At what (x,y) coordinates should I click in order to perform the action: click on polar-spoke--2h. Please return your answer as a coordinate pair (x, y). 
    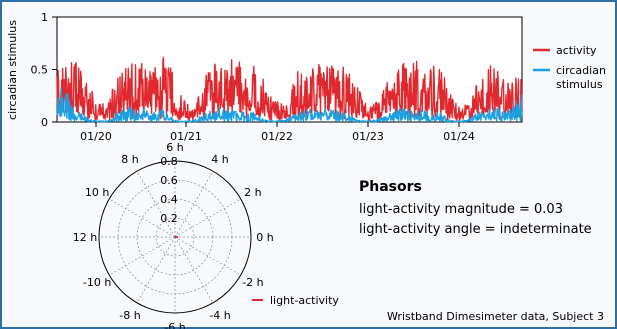
    Looking at the image, I should click on (207, 256).